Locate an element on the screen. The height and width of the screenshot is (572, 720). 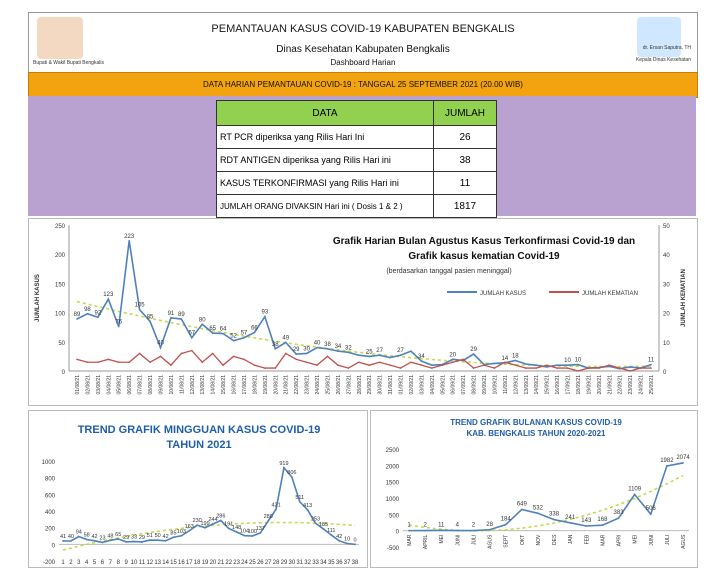
data-label: 137 is located at coordinates (260, 529).